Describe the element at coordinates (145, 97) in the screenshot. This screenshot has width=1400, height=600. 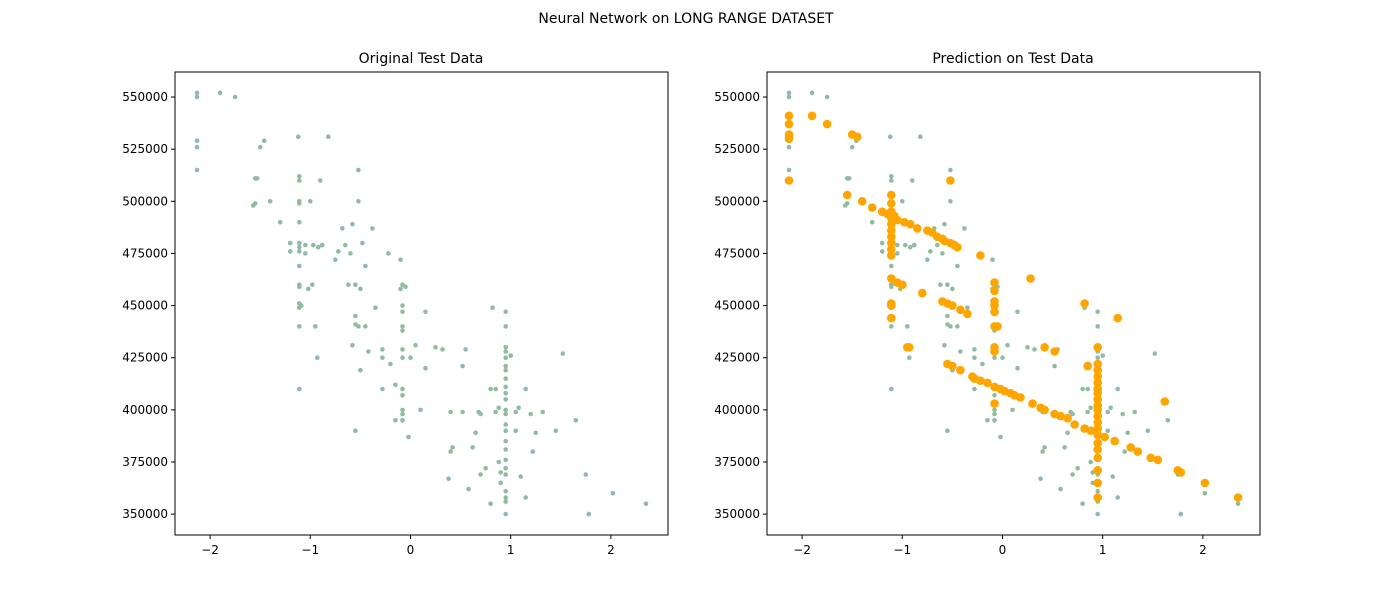
I see `left-plot-ytick-label-8: 550000` at that location.